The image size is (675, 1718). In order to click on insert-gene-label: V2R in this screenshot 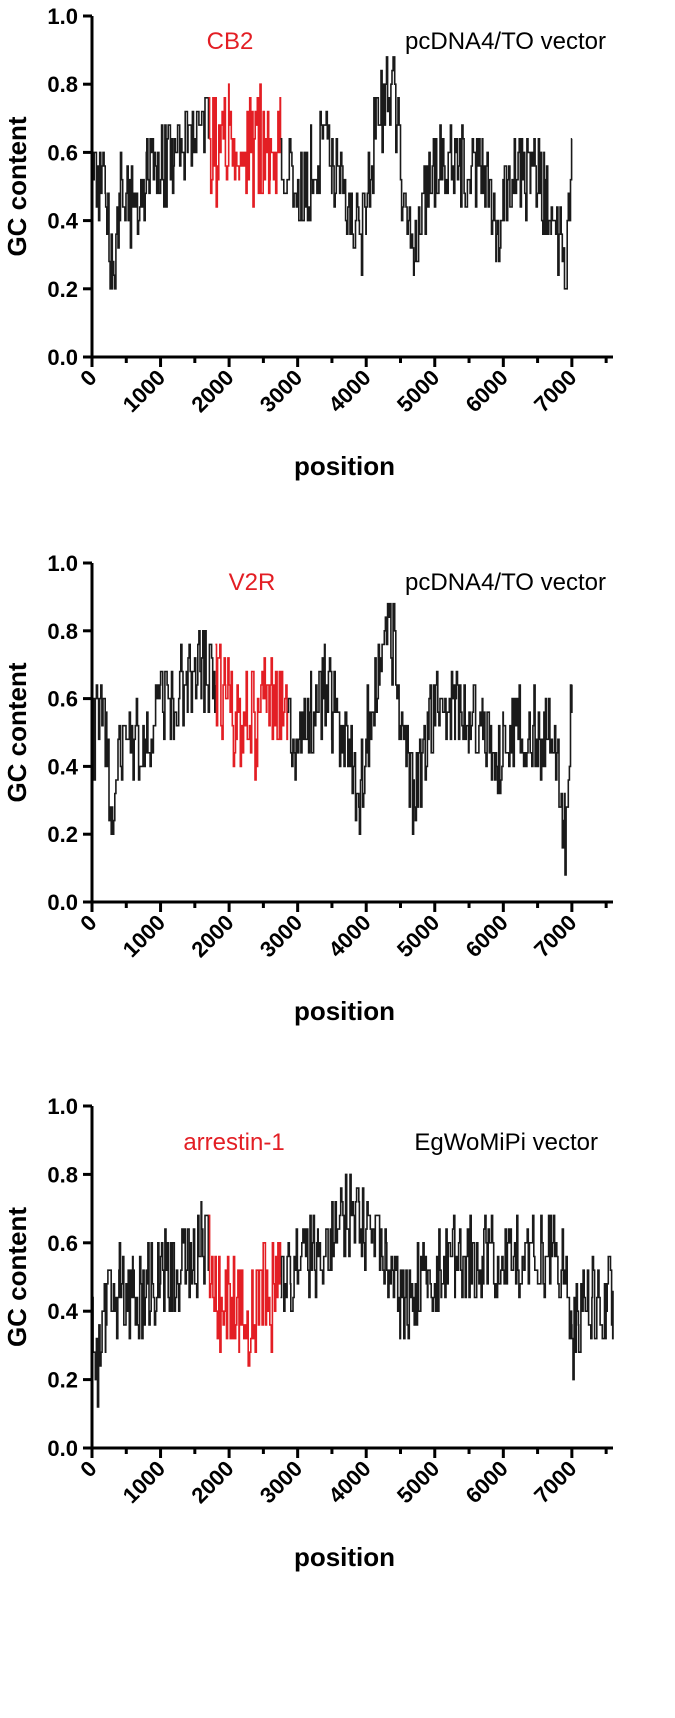, I will do `click(252, 582)`.